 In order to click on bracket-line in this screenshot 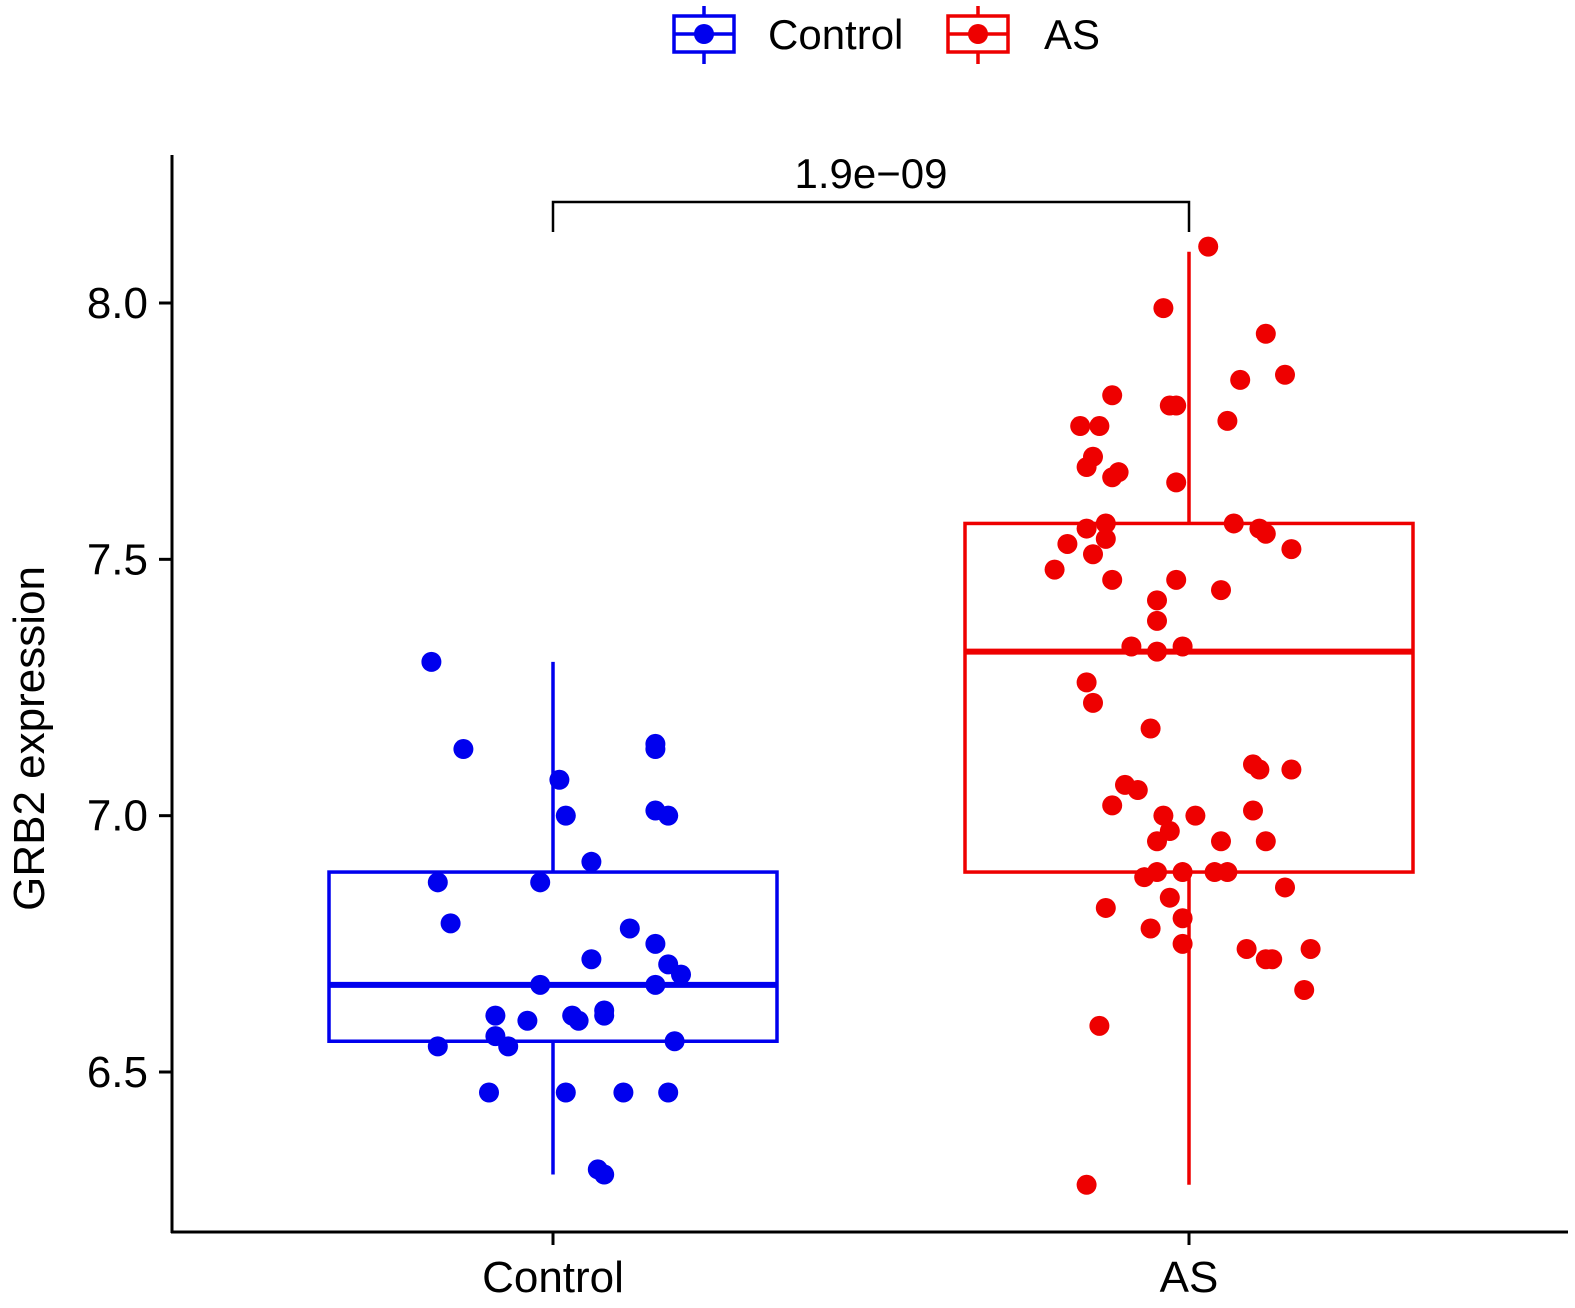, I will do `click(871, 216)`.